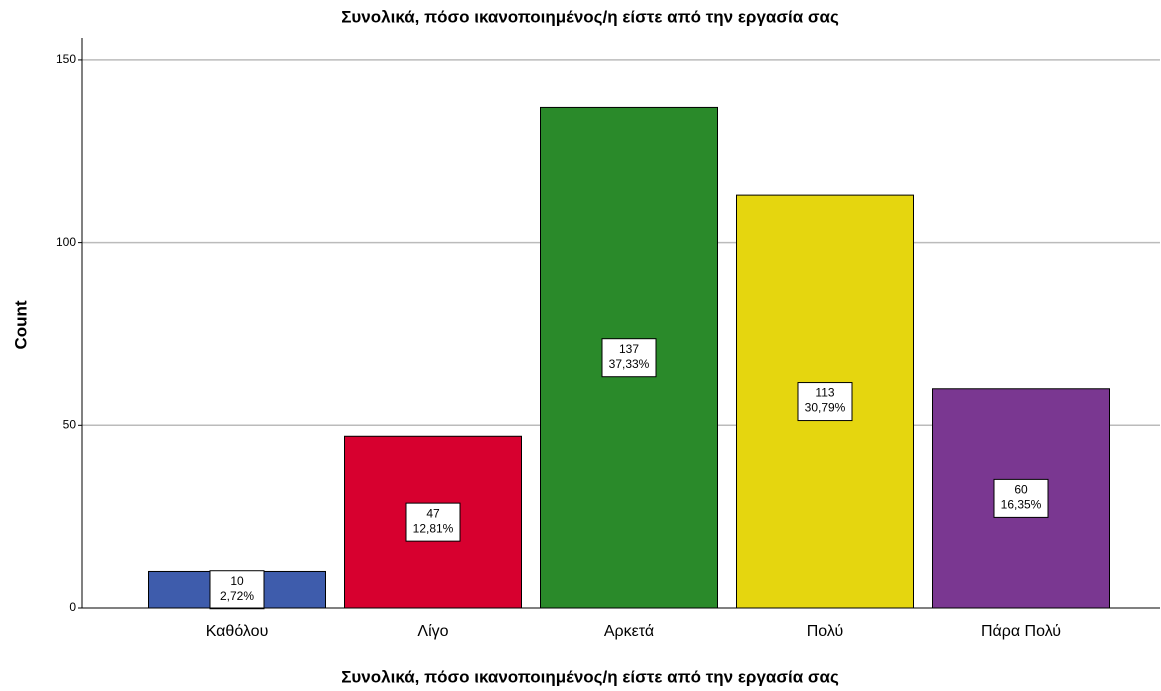 This screenshot has width=1161, height=691. What do you see at coordinates (629, 364) in the screenshot?
I see `percentage-label: 37,33%` at bounding box center [629, 364].